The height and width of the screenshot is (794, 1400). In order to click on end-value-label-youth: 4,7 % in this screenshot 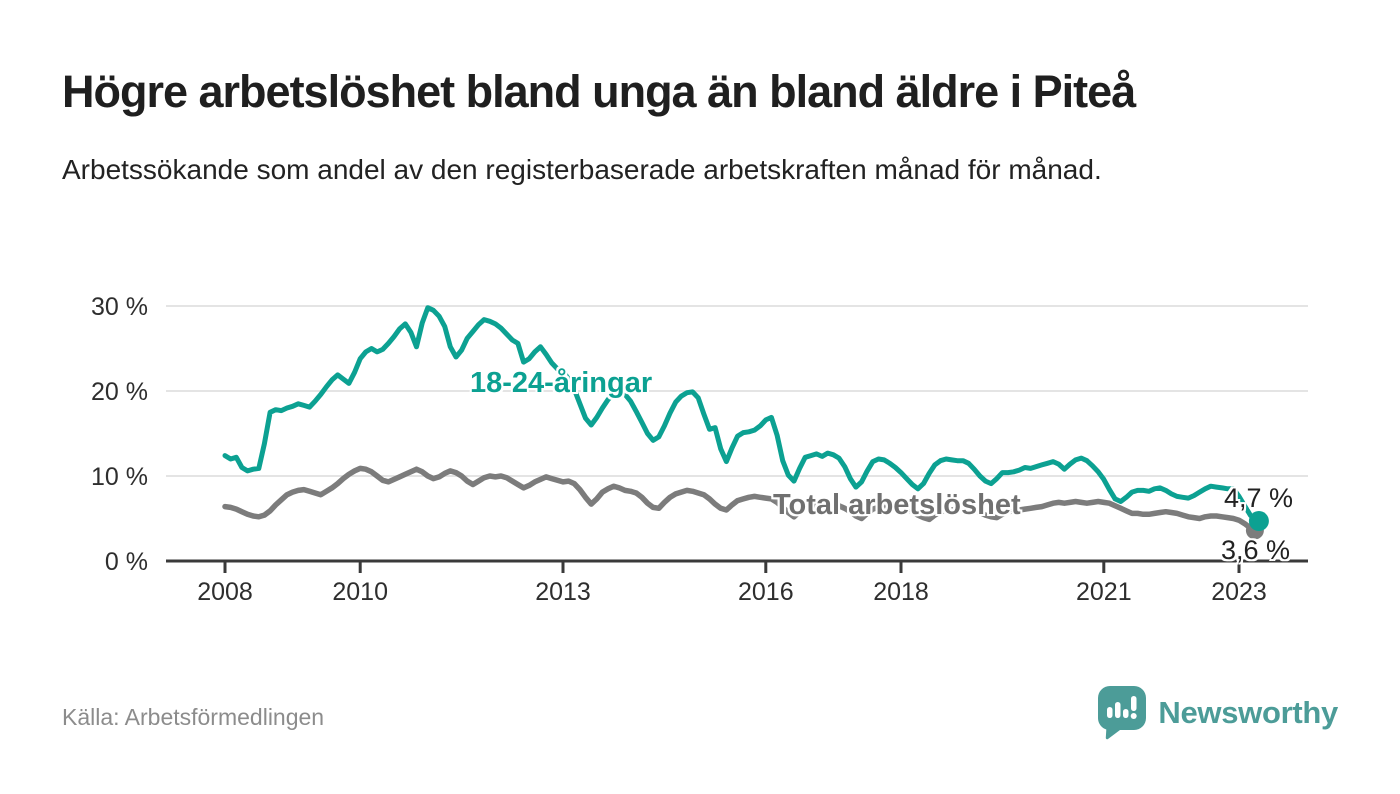, I will do `click(1259, 498)`.